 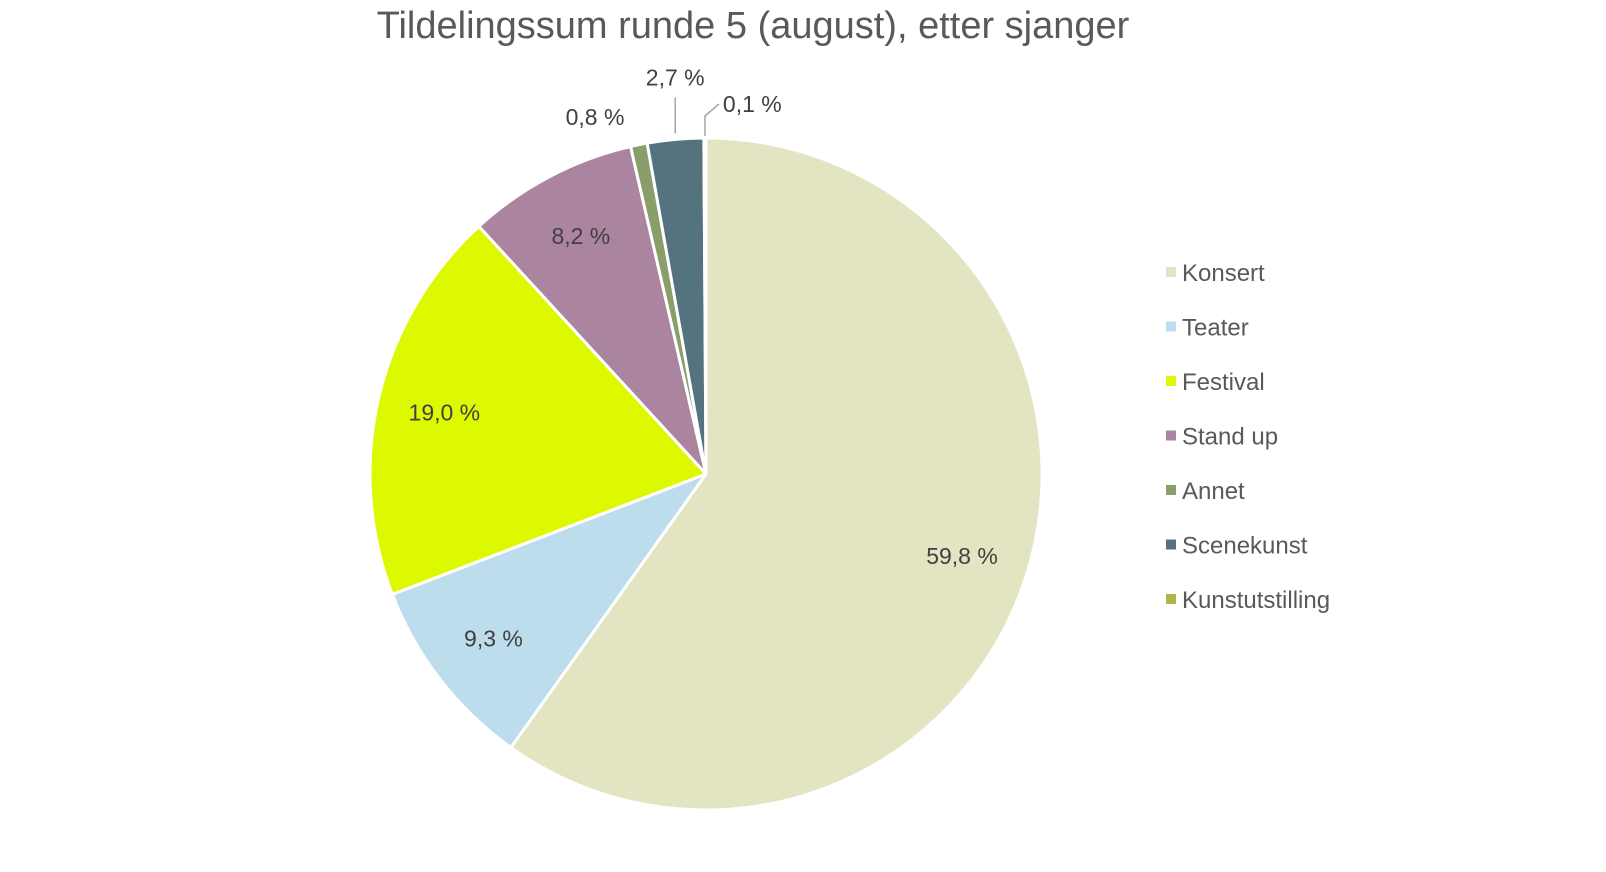 What do you see at coordinates (445, 412) in the screenshot?
I see `data-label-festival: 19,0 %` at bounding box center [445, 412].